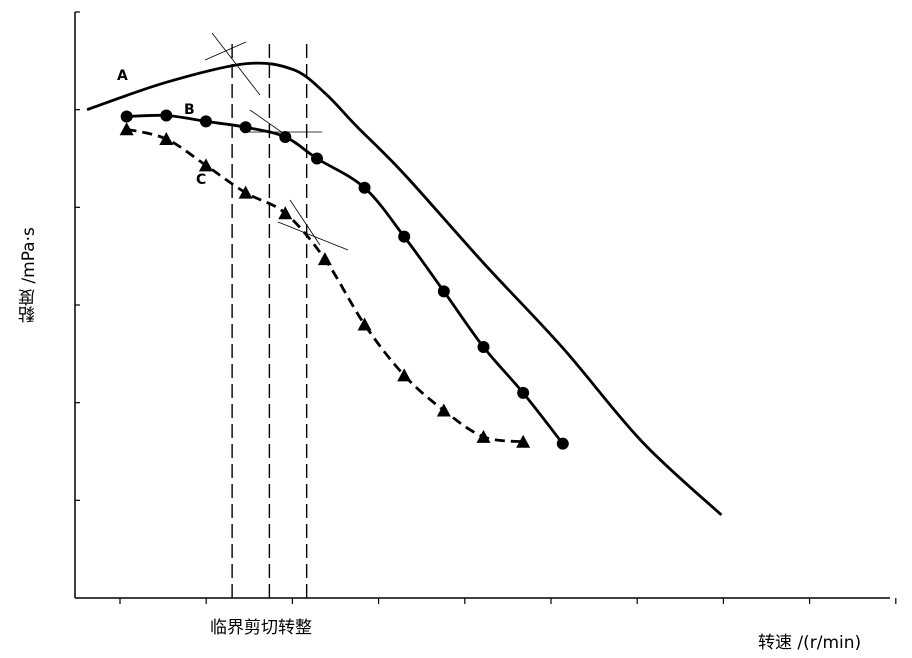  I want to click on series-label-c: C, so click(201, 180).